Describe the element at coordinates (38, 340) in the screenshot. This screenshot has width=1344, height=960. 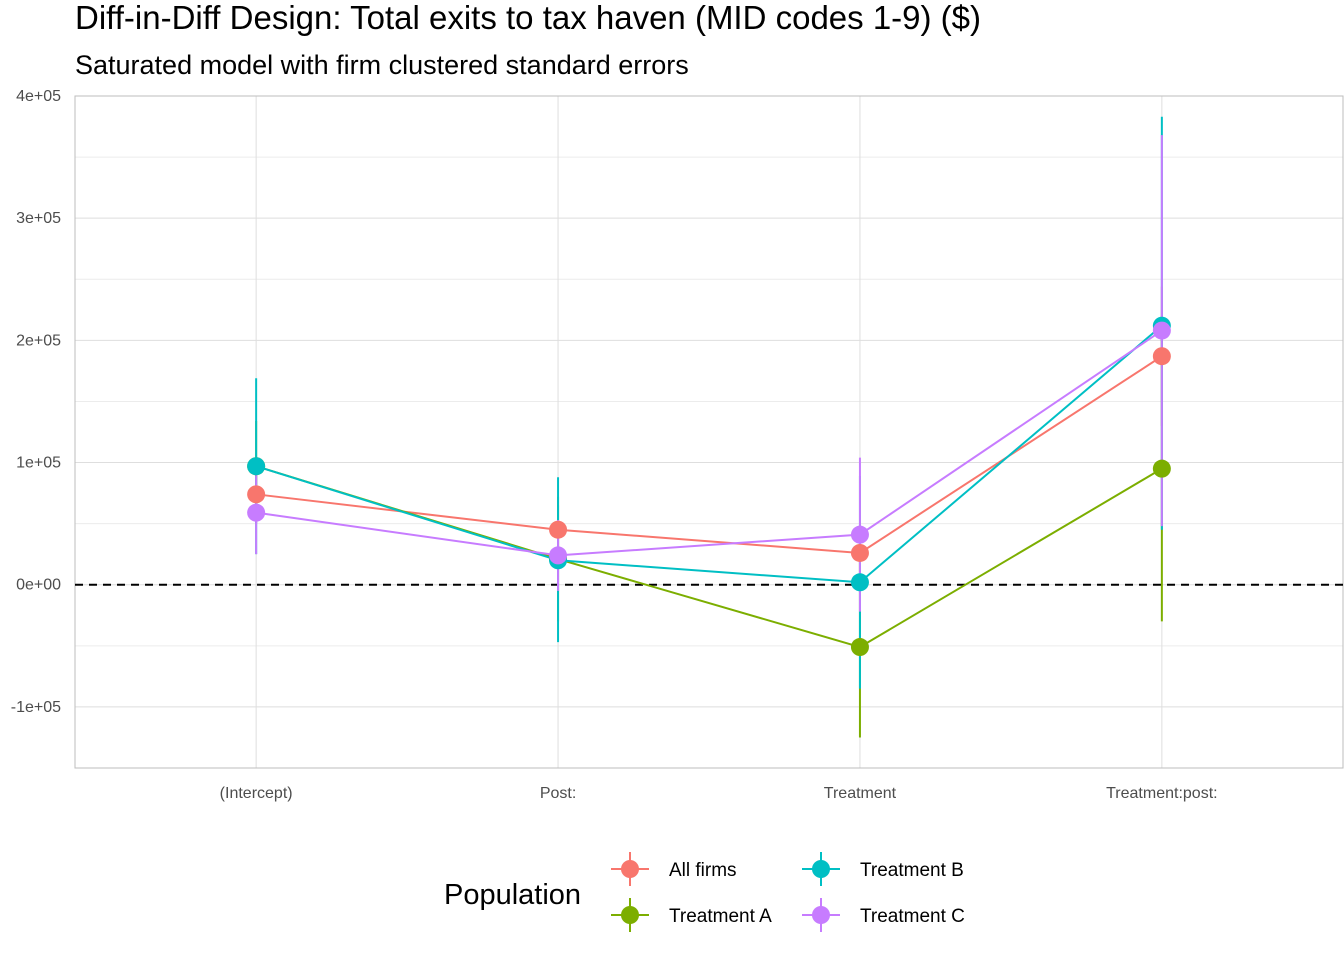
I see `y-tick-label: 2e+05` at that location.